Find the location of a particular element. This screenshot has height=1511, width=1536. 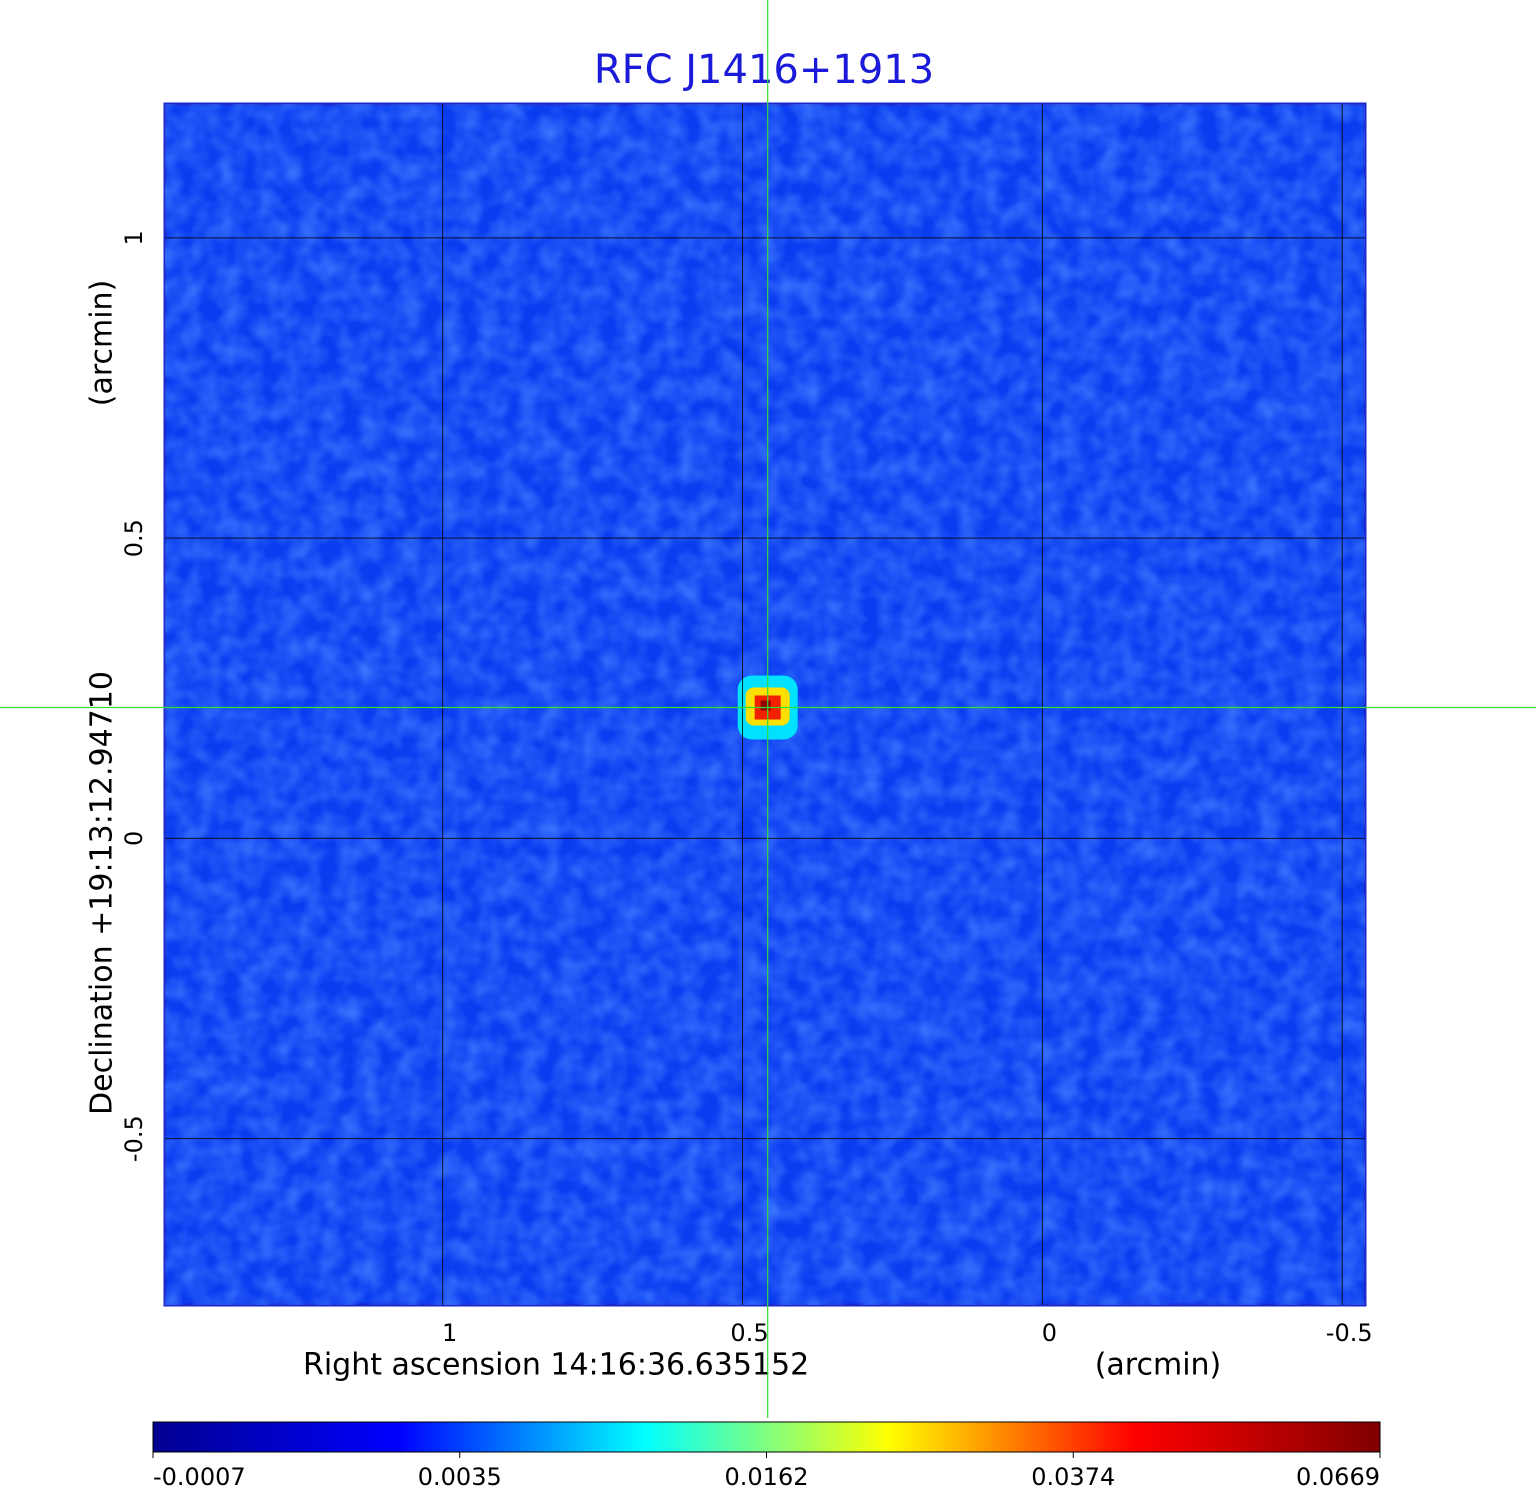

y-axis-label: Declination +19:13:12.94710 is located at coordinates (102, 893).